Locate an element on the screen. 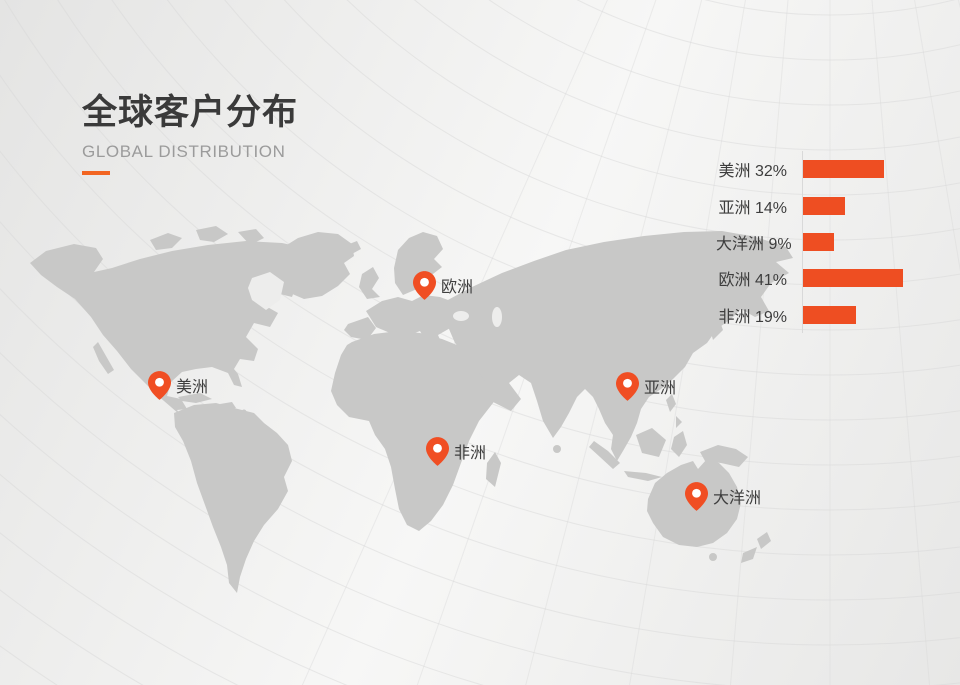  map-pin-label: 美洲 is located at coordinates (192, 387).